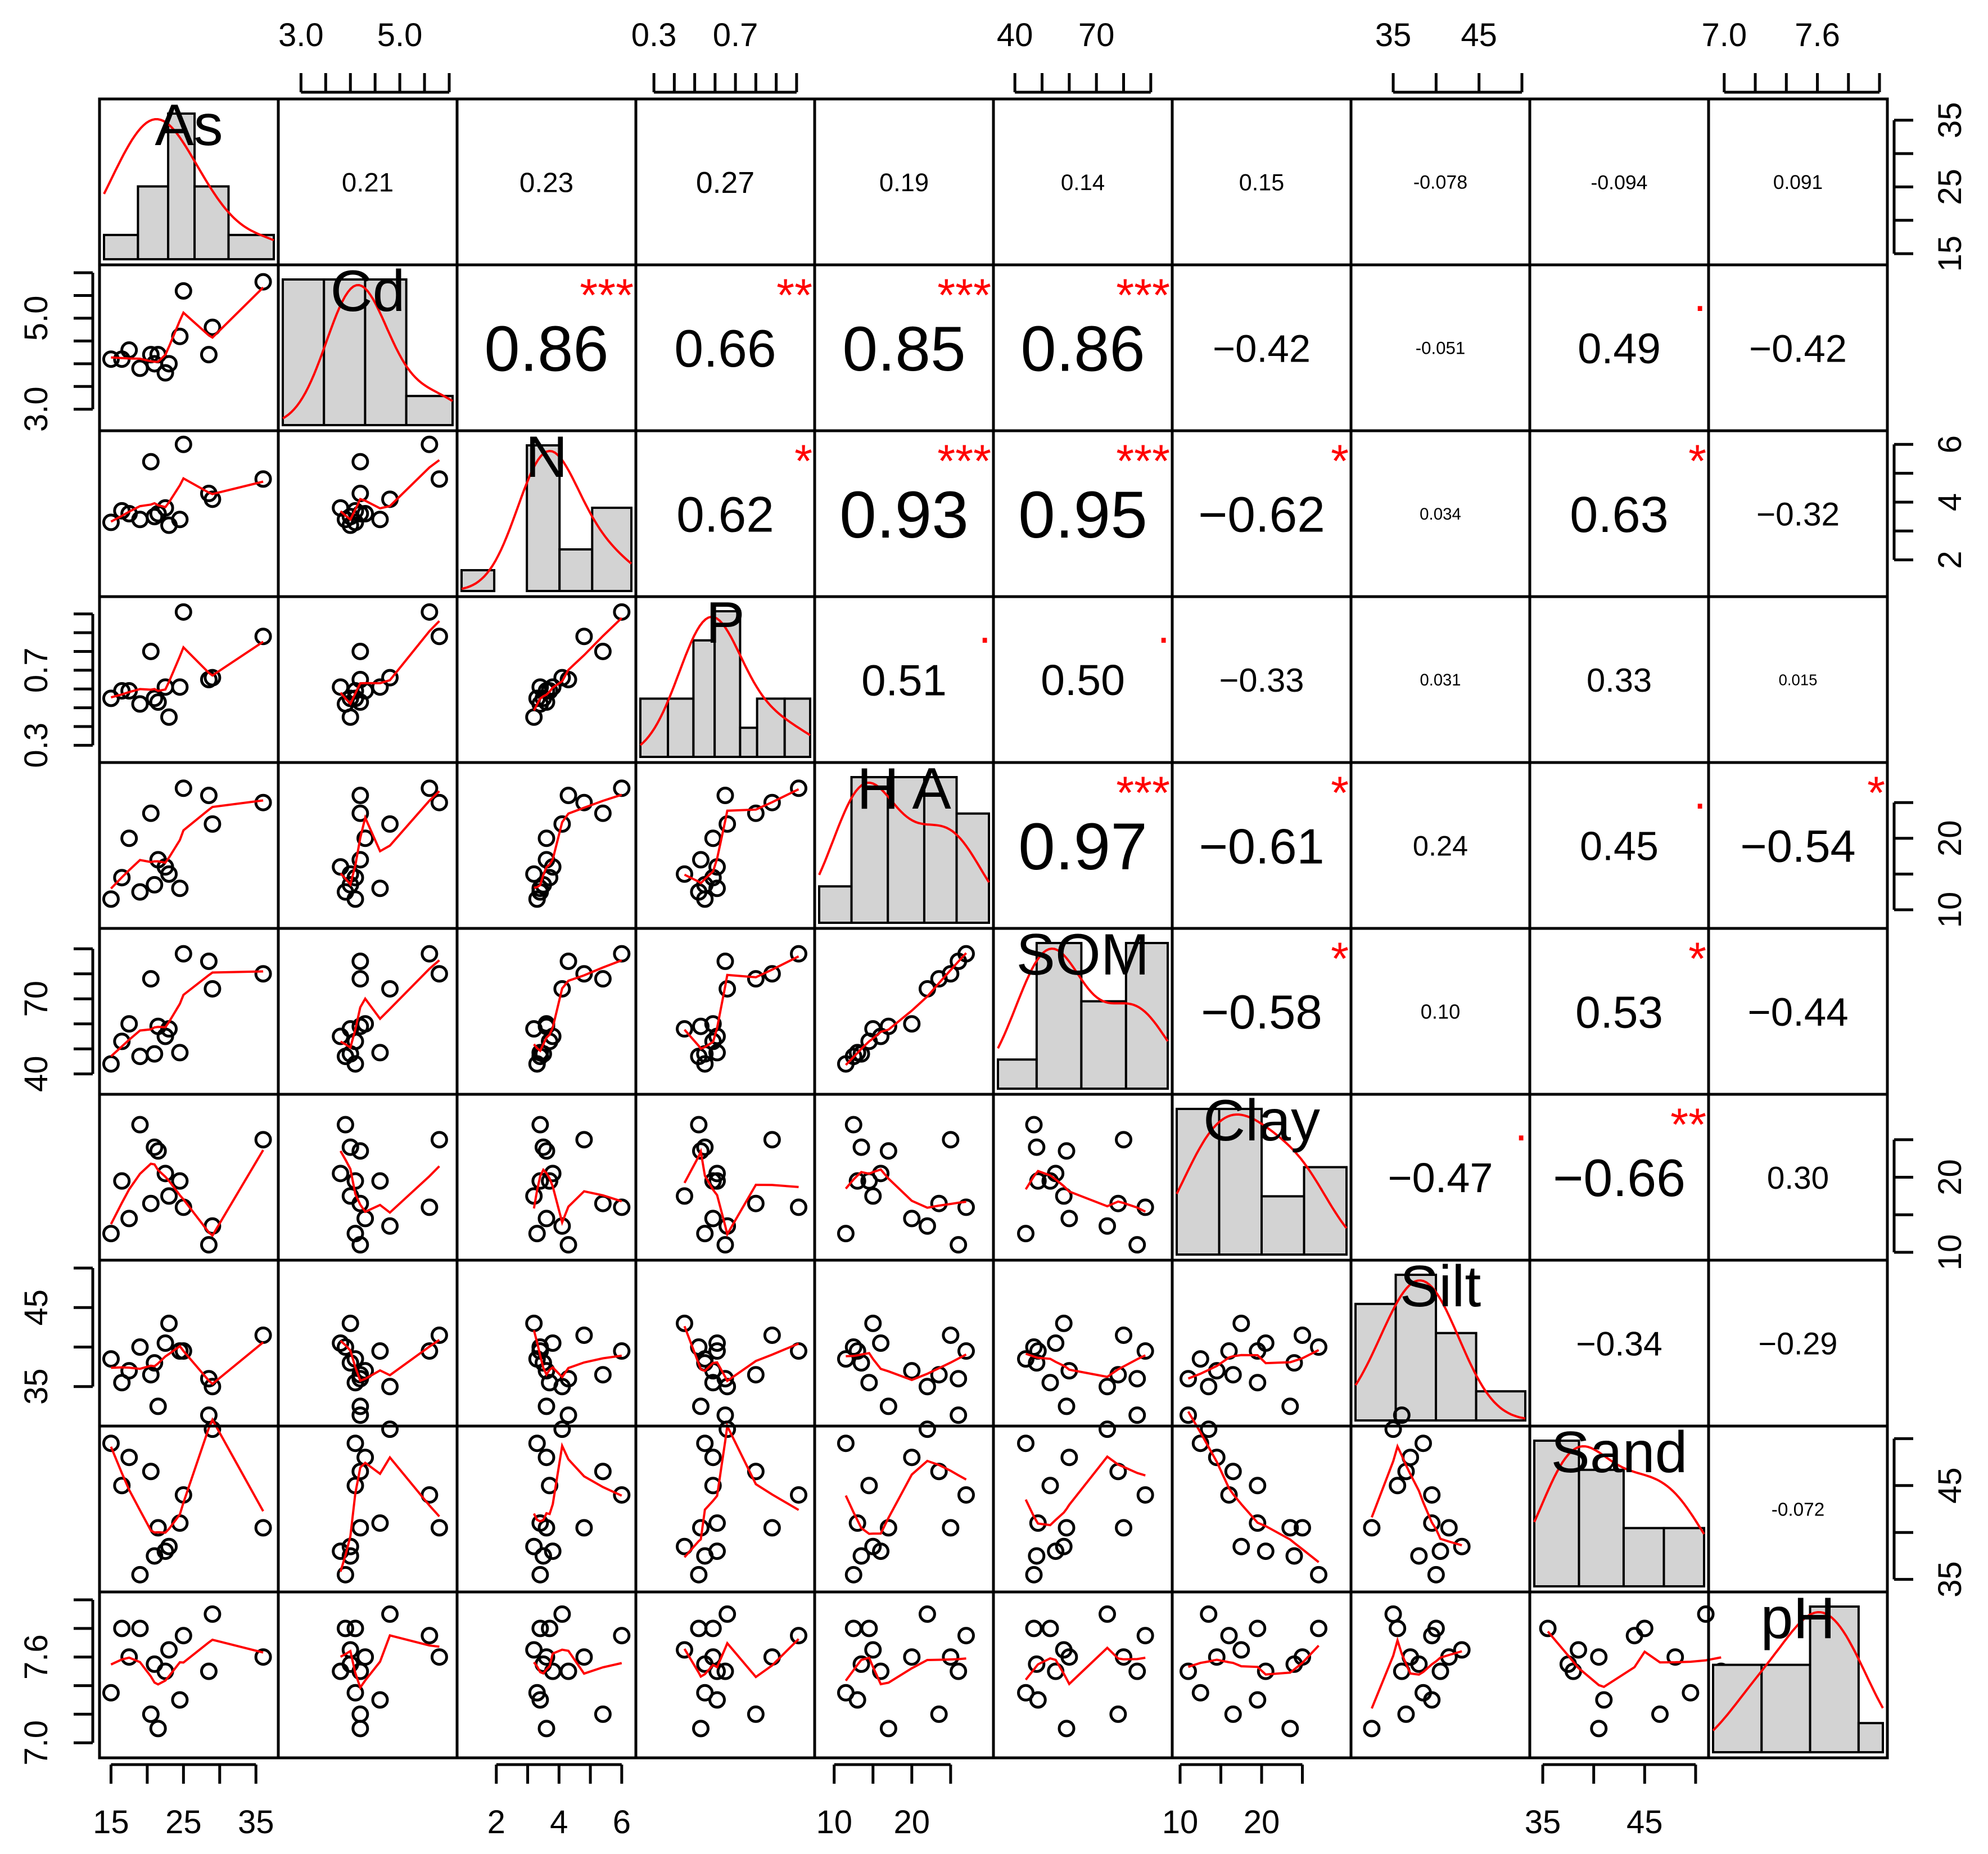 The width and height of the screenshot is (1988, 1854). Describe the element at coordinates (1143, 296) in the screenshot. I see `significance-stars: ***` at that location.